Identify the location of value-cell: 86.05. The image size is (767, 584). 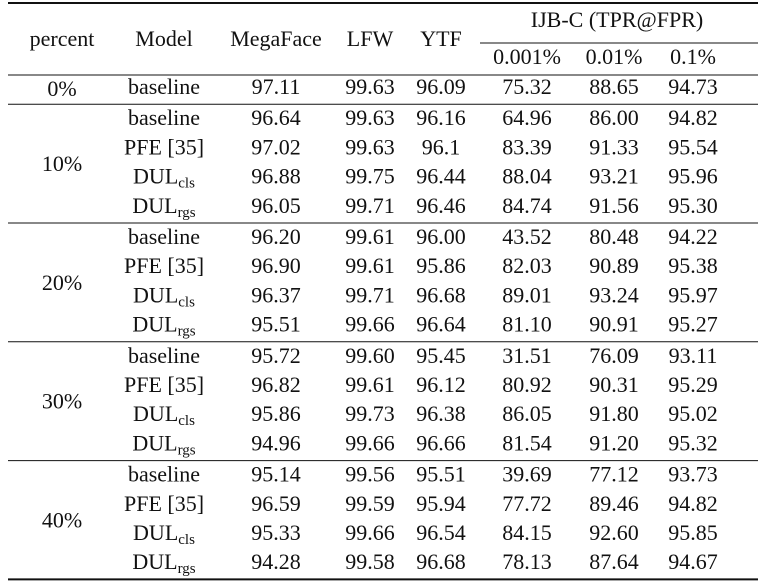
(527, 413).